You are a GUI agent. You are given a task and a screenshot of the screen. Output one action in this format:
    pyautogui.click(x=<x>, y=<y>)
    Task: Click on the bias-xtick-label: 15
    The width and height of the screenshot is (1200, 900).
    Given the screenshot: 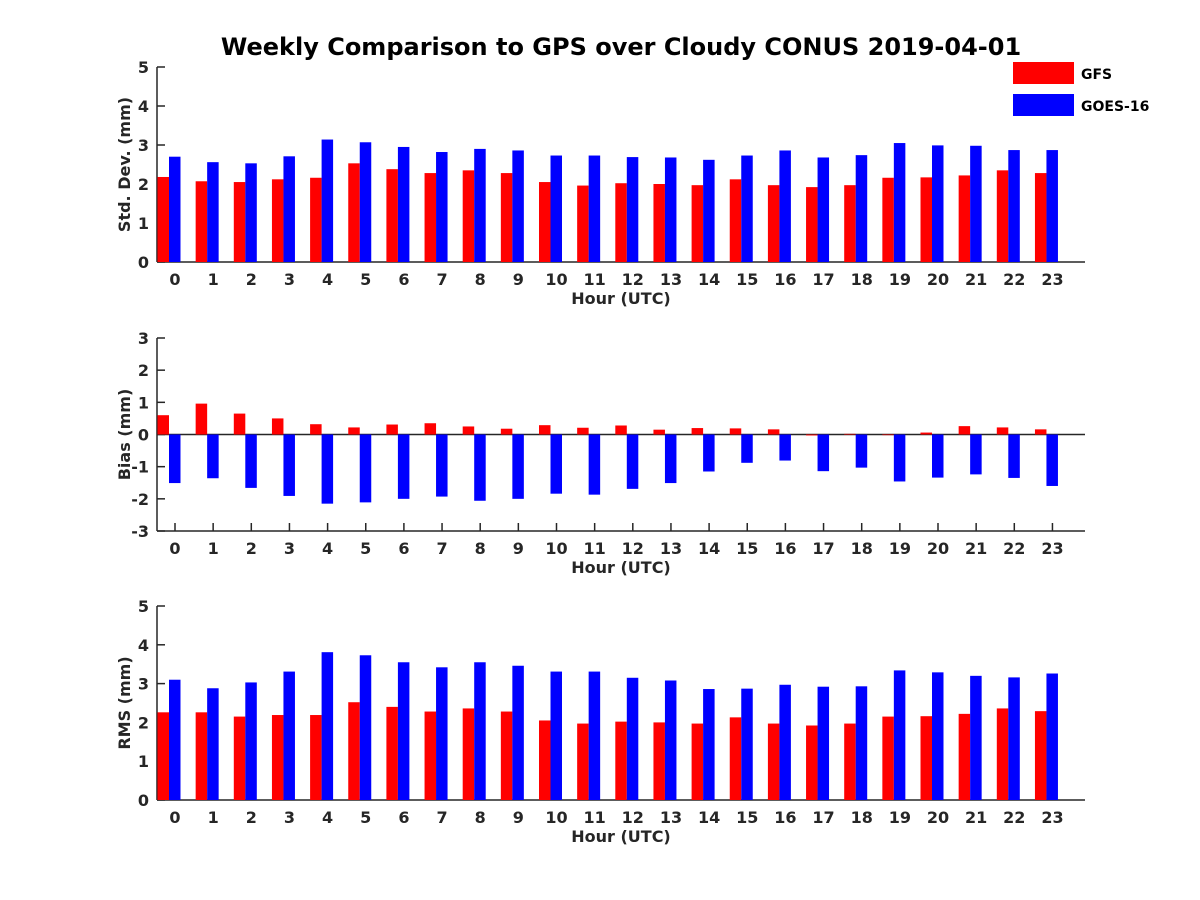 What is the action you would take?
    pyautogui.click(x=747, y=548)
    